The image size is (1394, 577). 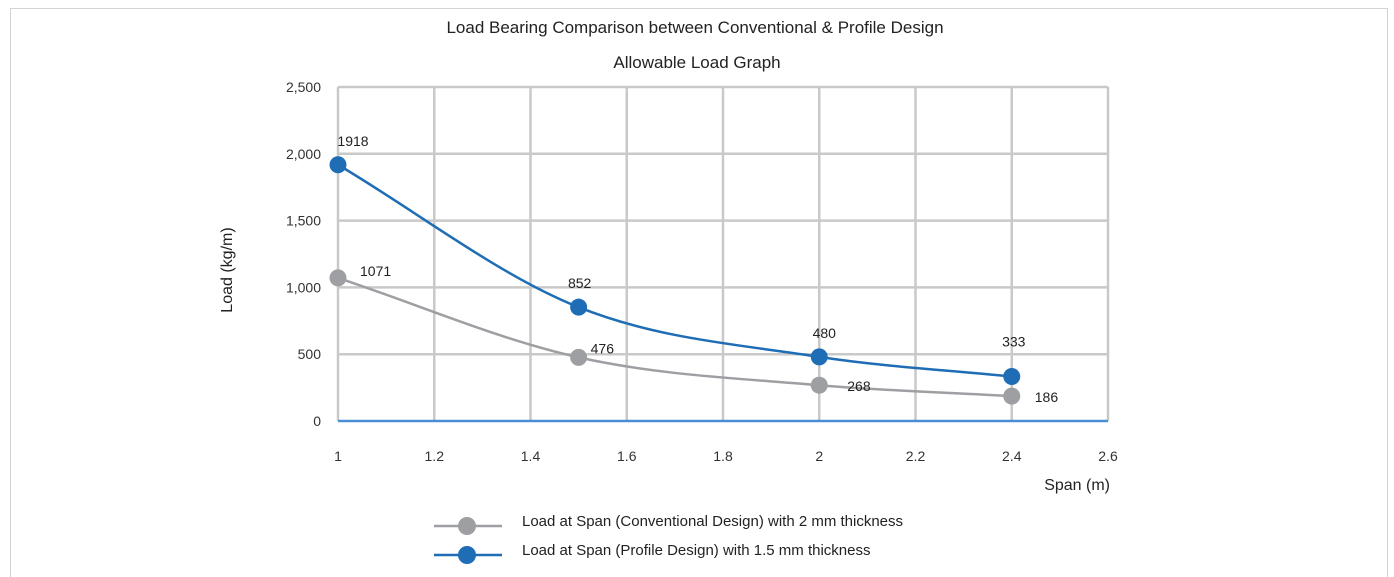 I want to click on y-tick-label: 0, so click(x=317, y=421).